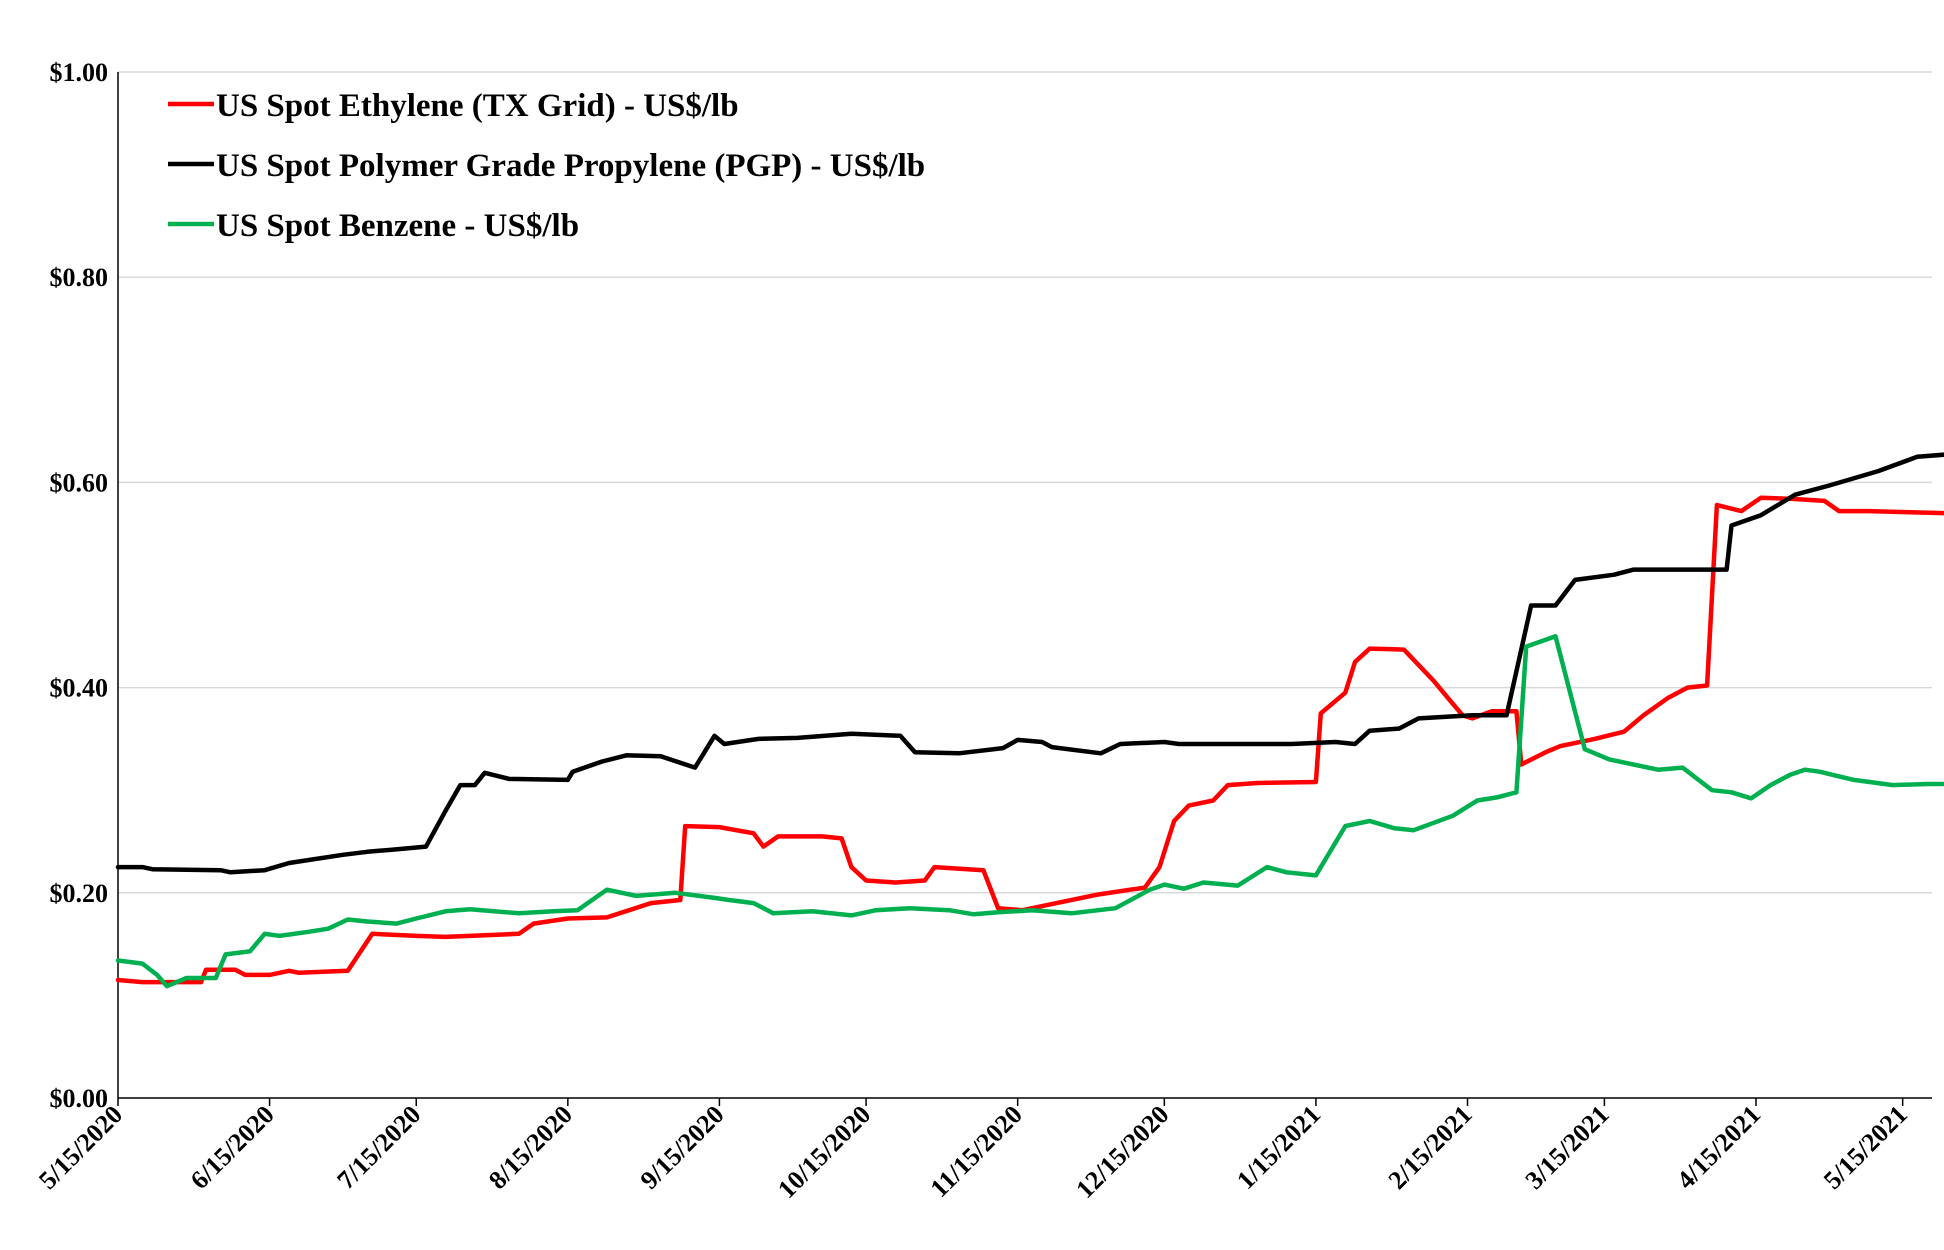  What do you see at coordinates (477, 106) in the screenshot?
I see `legend-label: US Spot Ethylene (TX Grid) - US$/lb` at bounding box center [477, 106].